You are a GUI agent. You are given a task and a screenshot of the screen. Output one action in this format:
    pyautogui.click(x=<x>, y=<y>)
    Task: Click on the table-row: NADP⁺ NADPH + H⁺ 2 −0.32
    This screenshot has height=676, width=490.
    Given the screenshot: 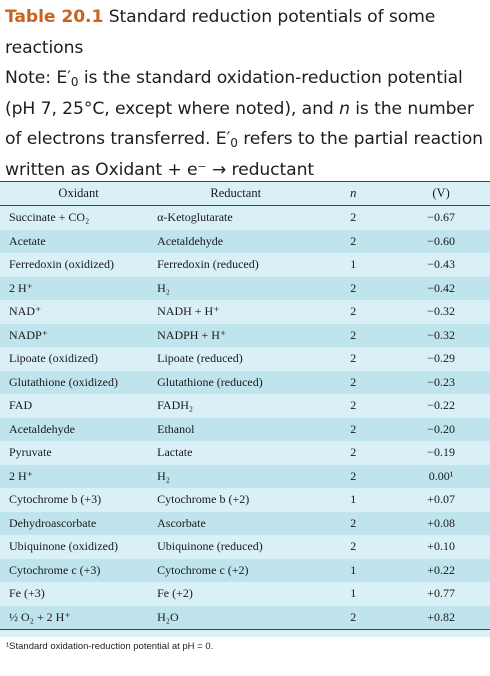 What is the action you would take?
    pyautogui.click(x=245, y=335)
    